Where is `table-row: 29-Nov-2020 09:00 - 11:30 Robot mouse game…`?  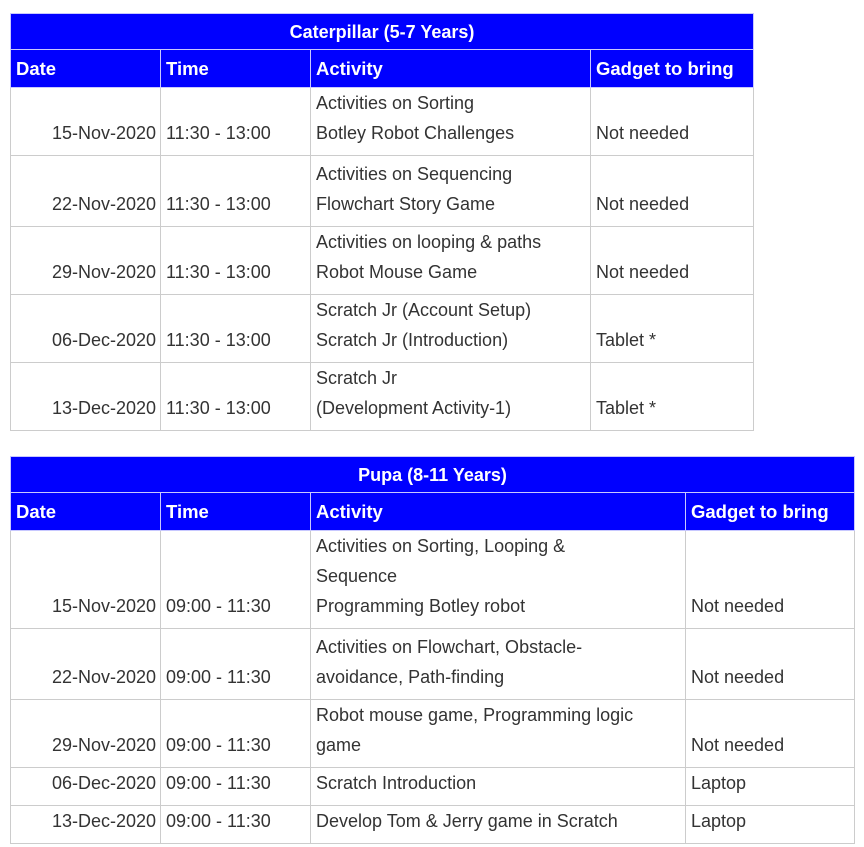
table-row: 29-Nov-2020 09:00 - 11:30 Robot mouse game… is located at coordinates (433, 733).